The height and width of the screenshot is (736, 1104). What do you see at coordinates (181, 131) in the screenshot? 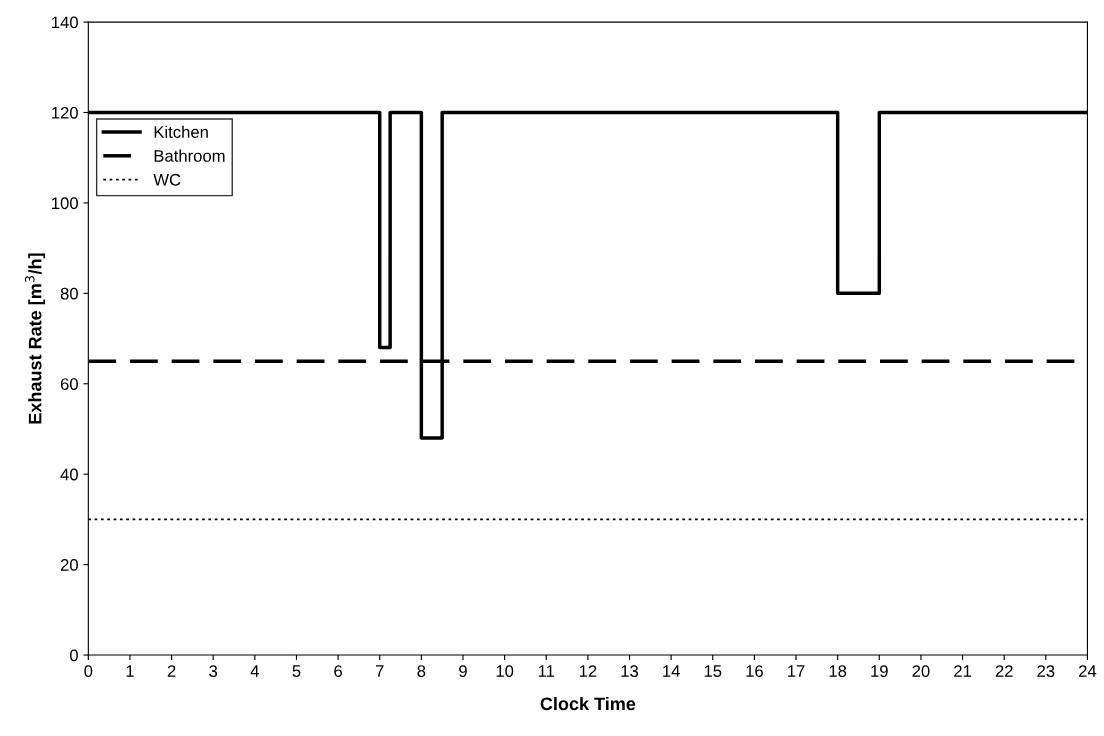
I see `legend-label: Kitchen` at bounding box center [181, 131].